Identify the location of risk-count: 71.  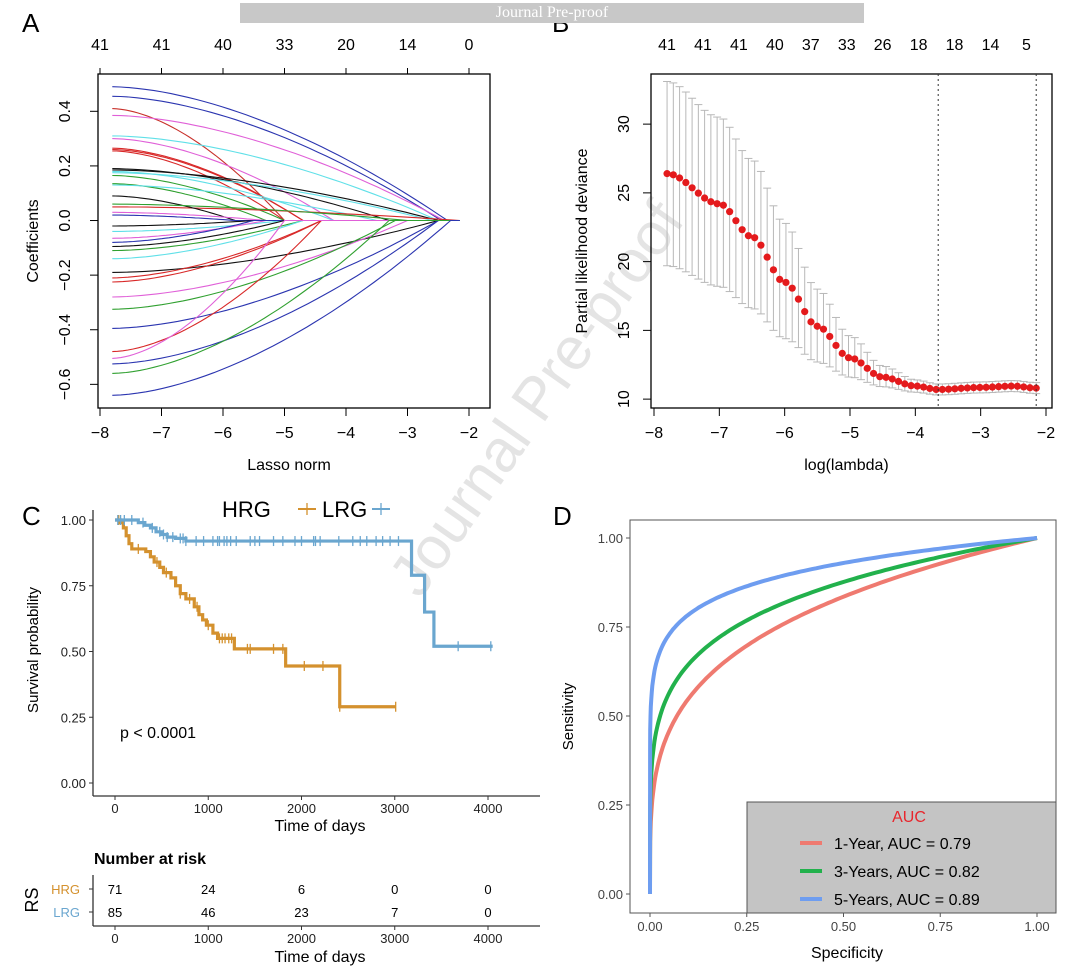
(115, 889).